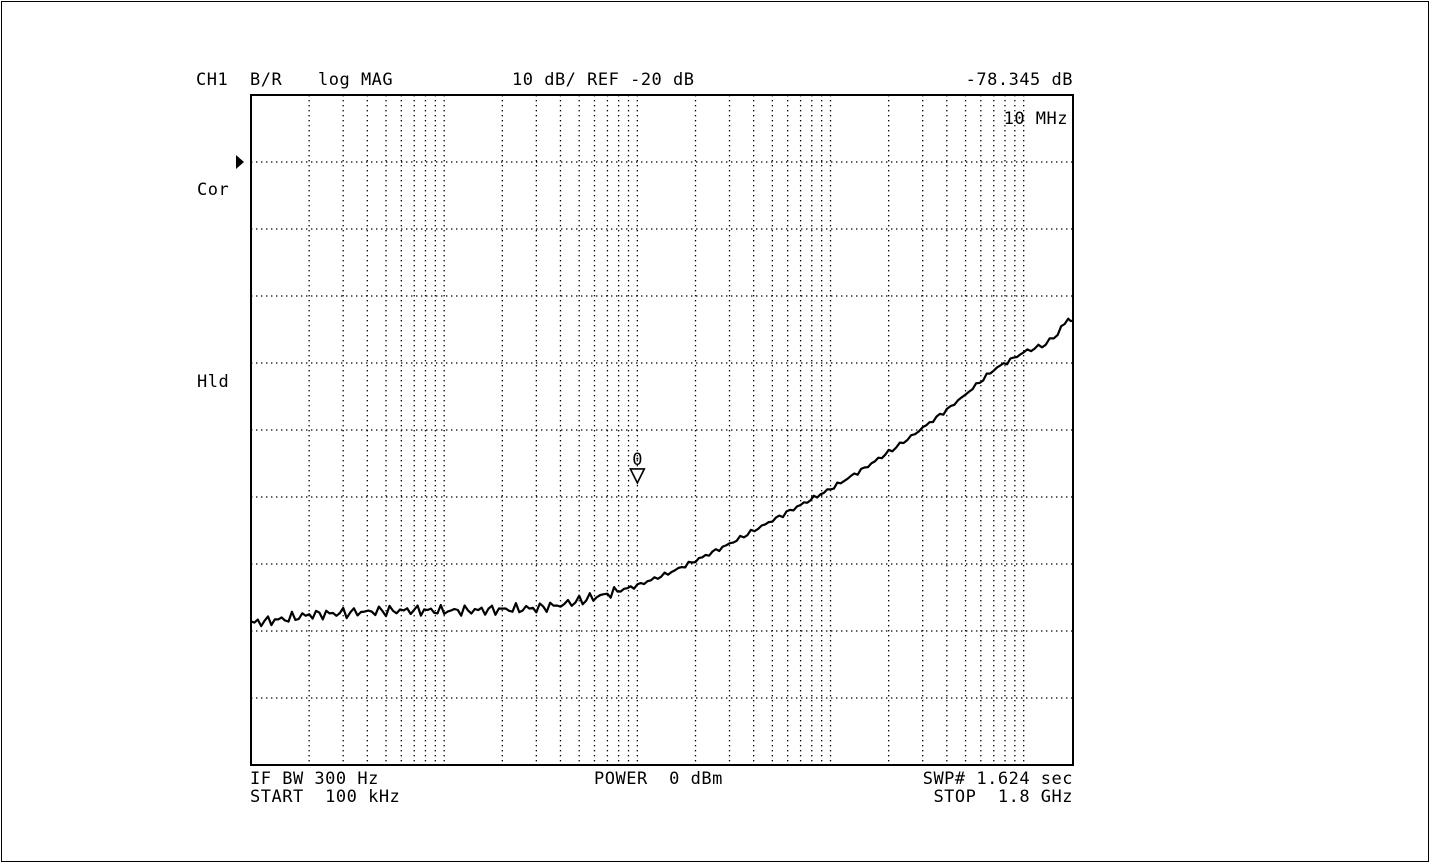  I want to click on marker-triangle, so click(637, 476).